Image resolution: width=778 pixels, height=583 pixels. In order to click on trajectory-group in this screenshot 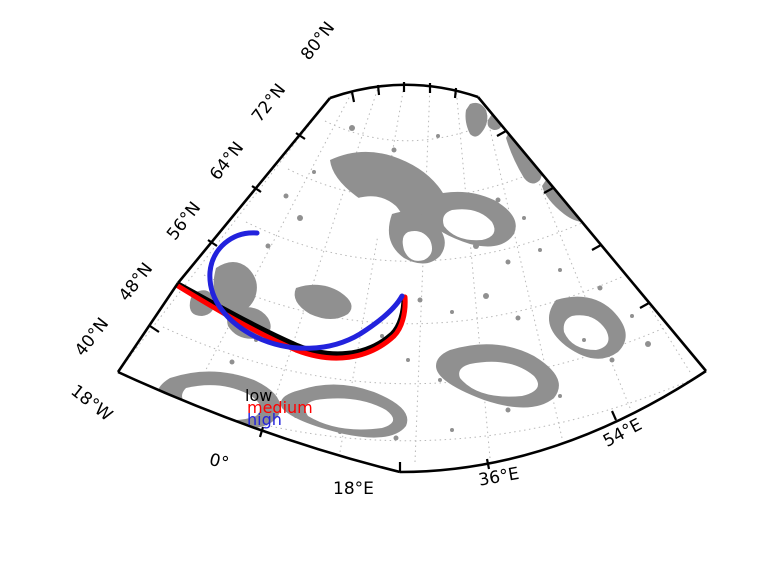, I will do `click(291, 295)`.